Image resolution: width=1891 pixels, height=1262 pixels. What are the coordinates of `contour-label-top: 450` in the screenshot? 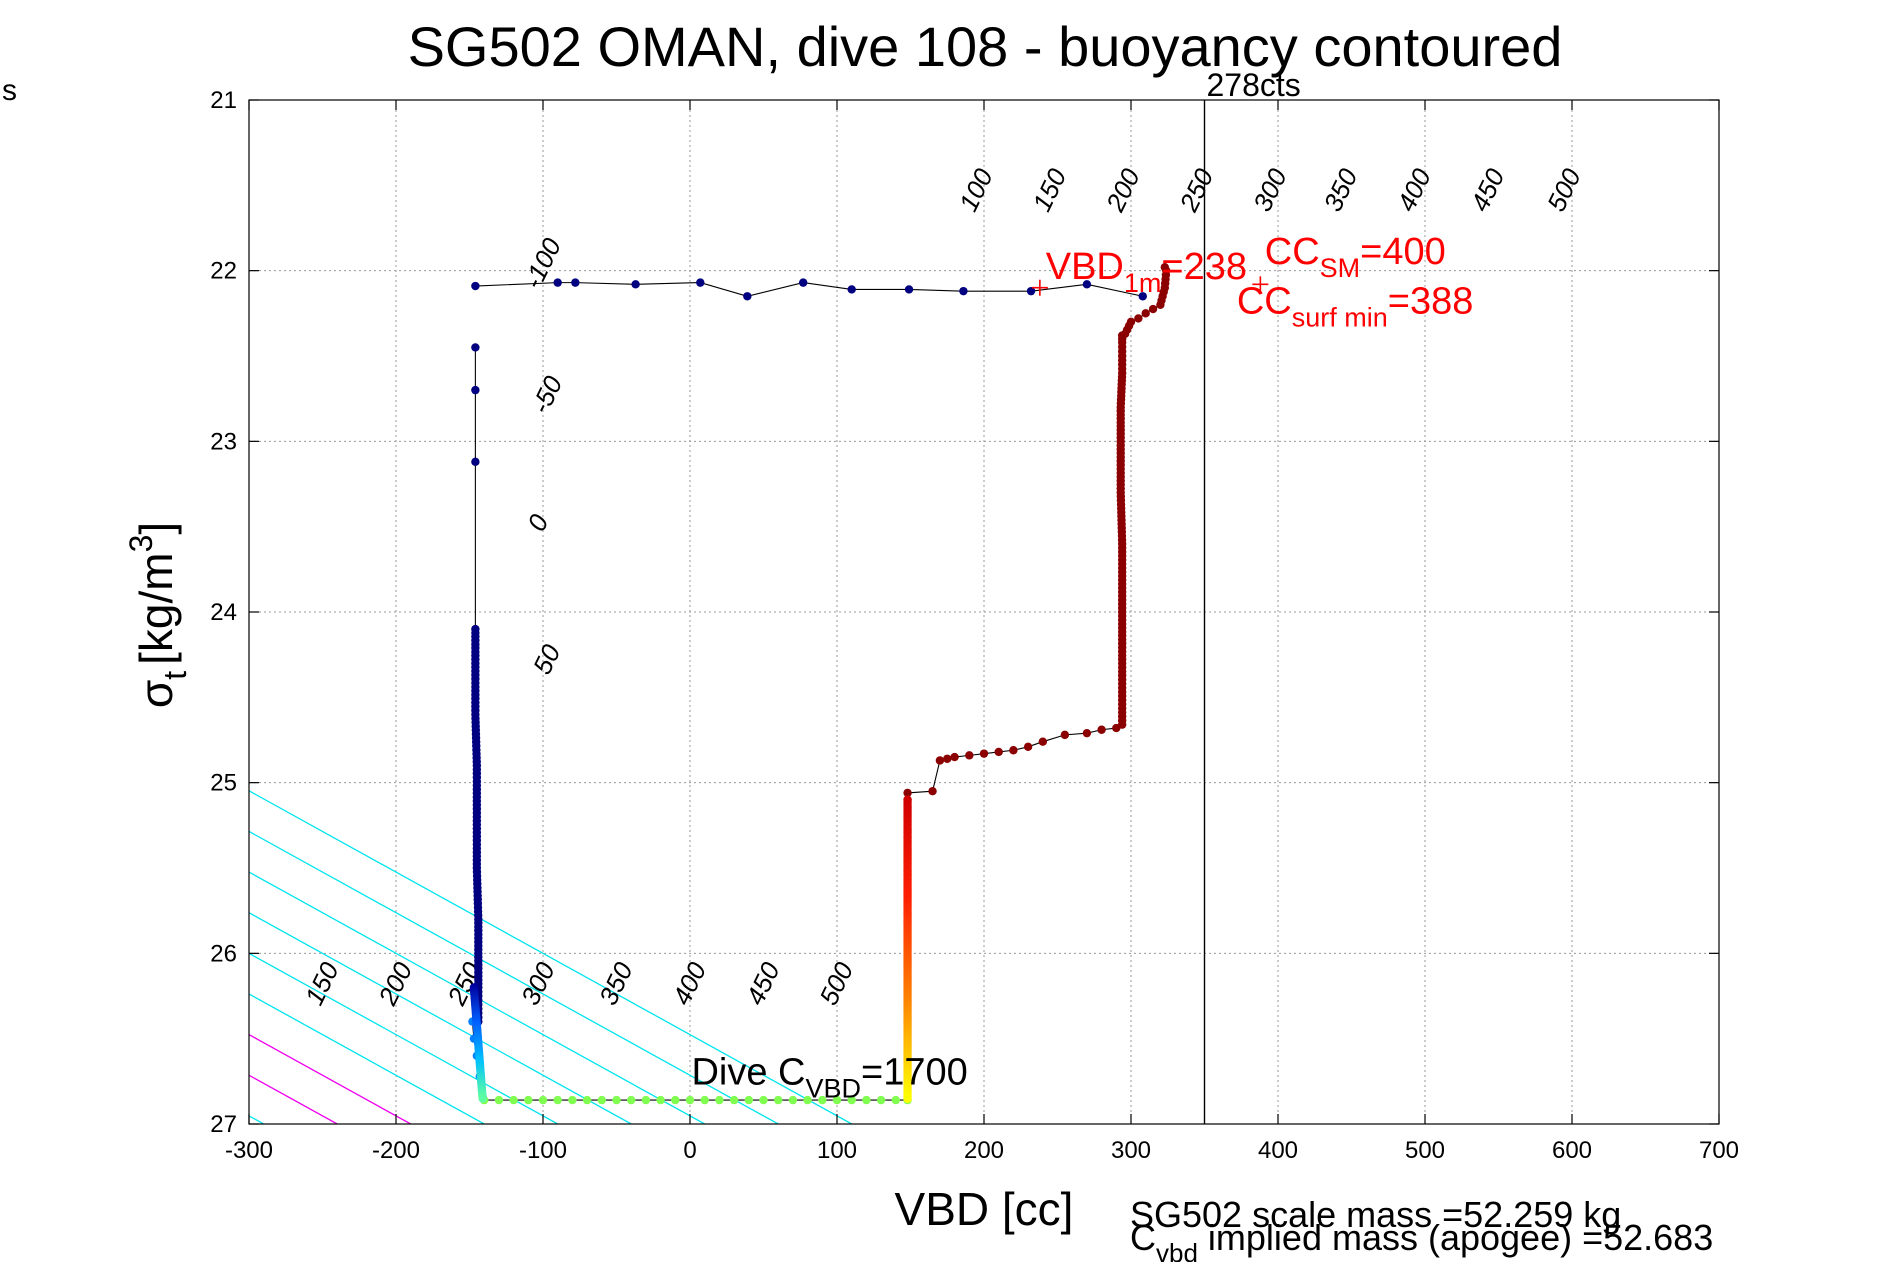 It's located at (1487, 189).